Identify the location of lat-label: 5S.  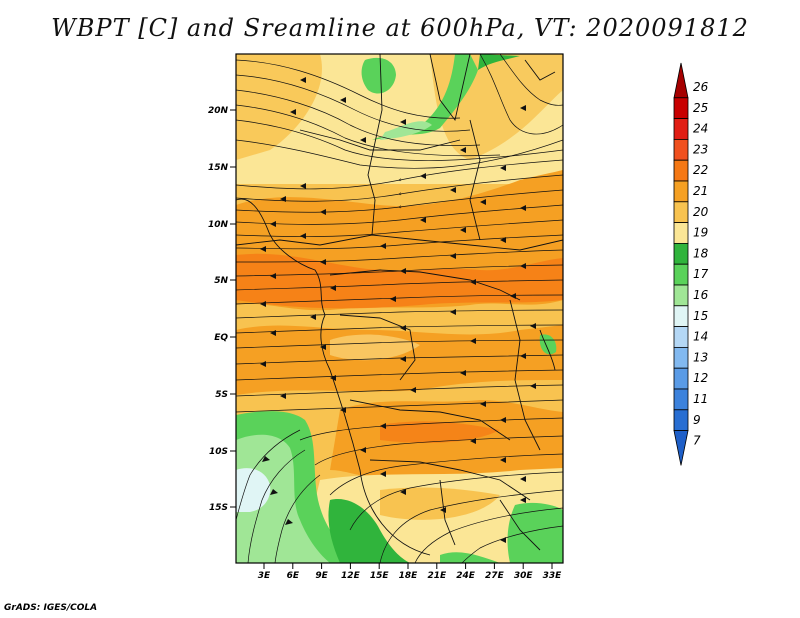
(221, 395).